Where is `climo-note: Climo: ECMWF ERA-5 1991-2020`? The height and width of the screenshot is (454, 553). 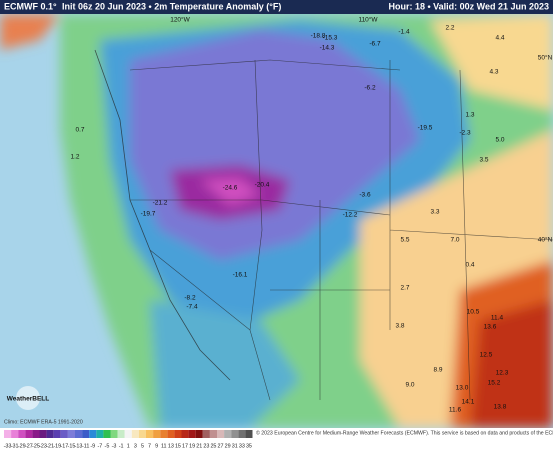 climo-note: Climo: ECMWF ERA-5 1991-2020 is located at coordinates (43, 422).